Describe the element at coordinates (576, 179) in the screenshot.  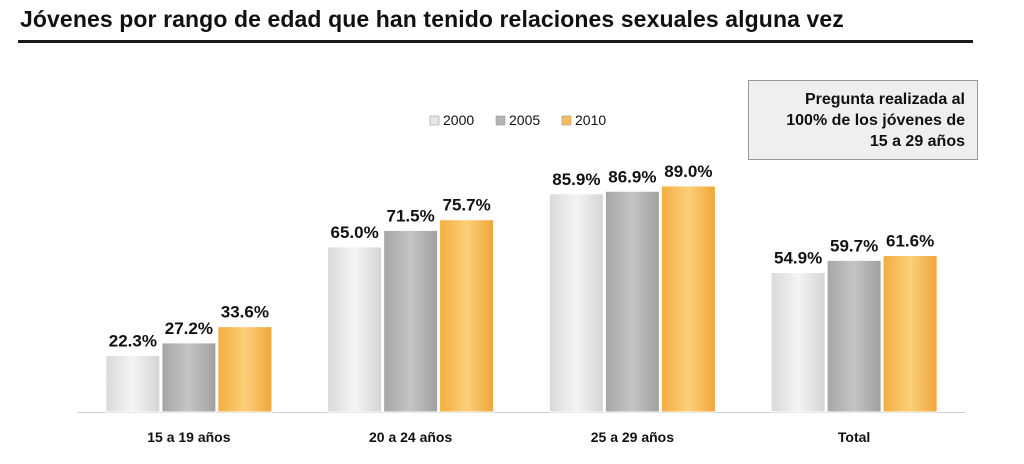
I see `data-label: 85.9%` at that location.